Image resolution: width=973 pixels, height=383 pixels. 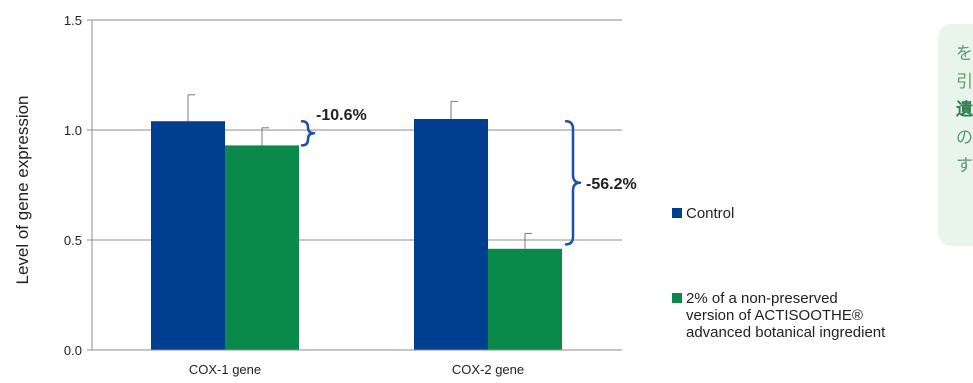 I want to click on side-note-line: す, so click(x=964, y=166).